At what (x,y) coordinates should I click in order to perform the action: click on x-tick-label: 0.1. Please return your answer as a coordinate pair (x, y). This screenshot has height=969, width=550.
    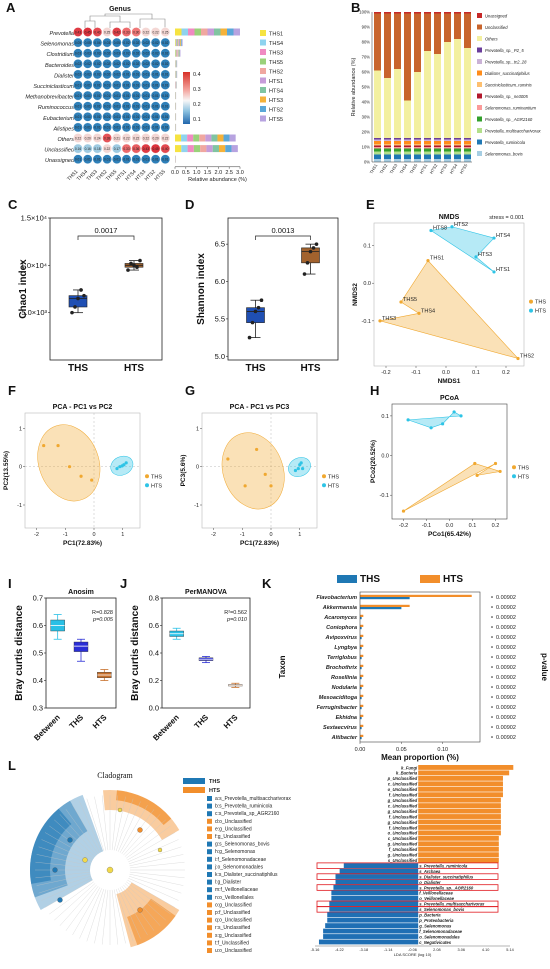
    Looking at the image, I should click on (473, 526).